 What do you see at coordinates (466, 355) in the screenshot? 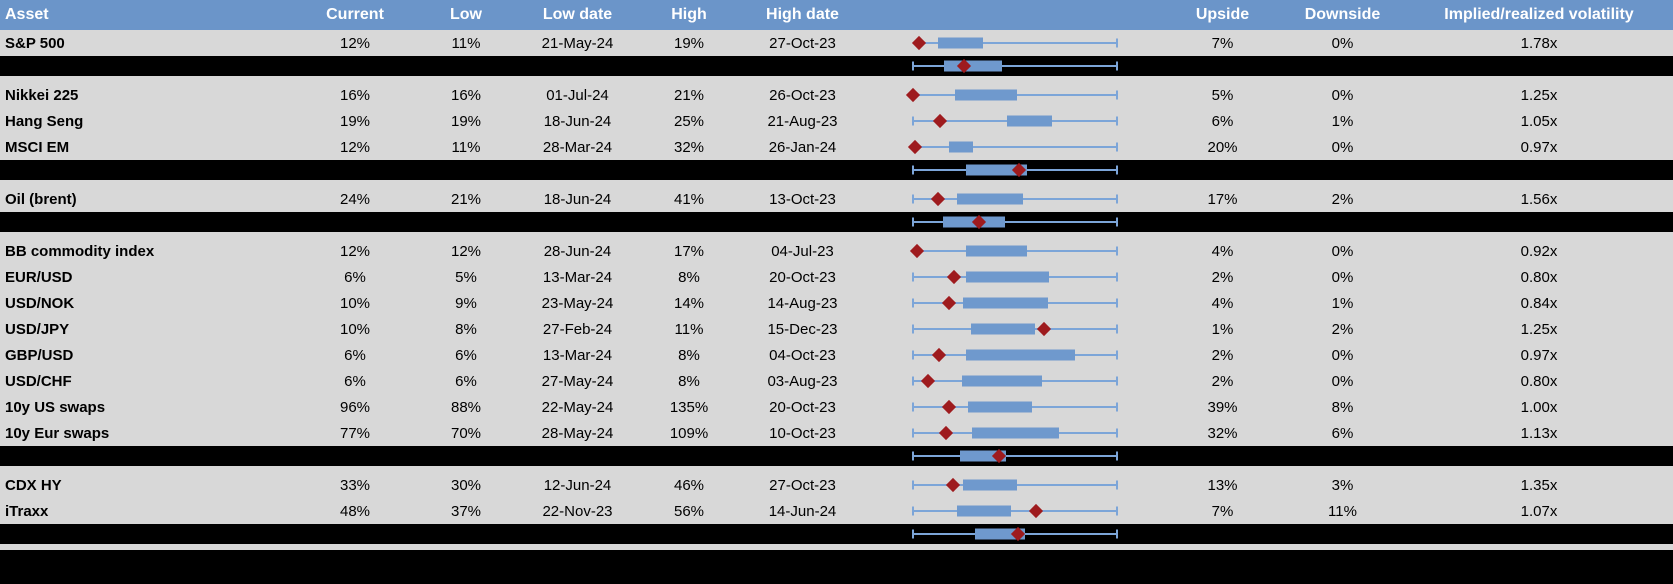
I see `cell-low: 6%` at bounding box center [466, 355].